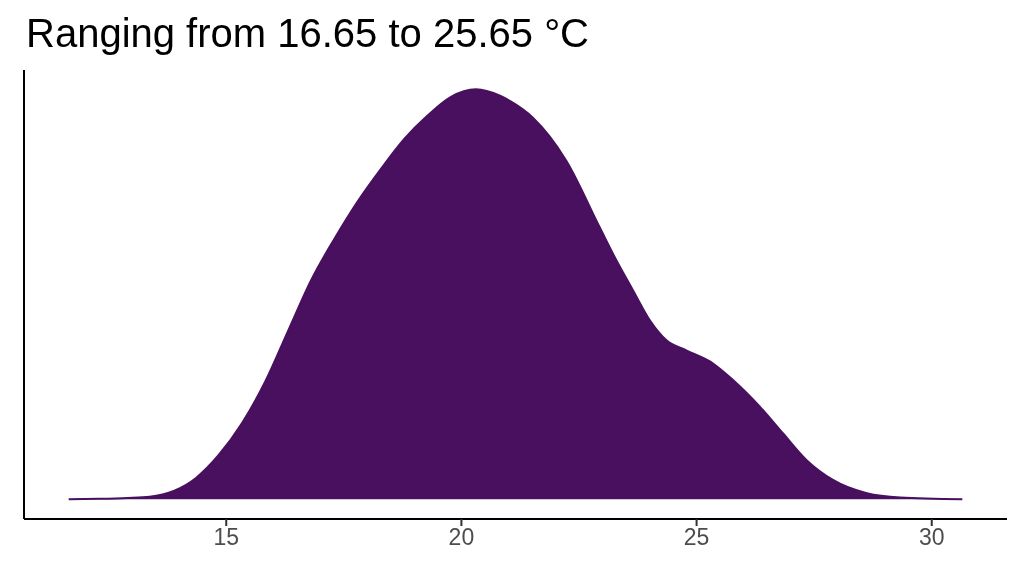 The image size is (1024, 576). I want to click on chart-title: Ranging from 16.65 to 25.65 °C, so click(308, 33).